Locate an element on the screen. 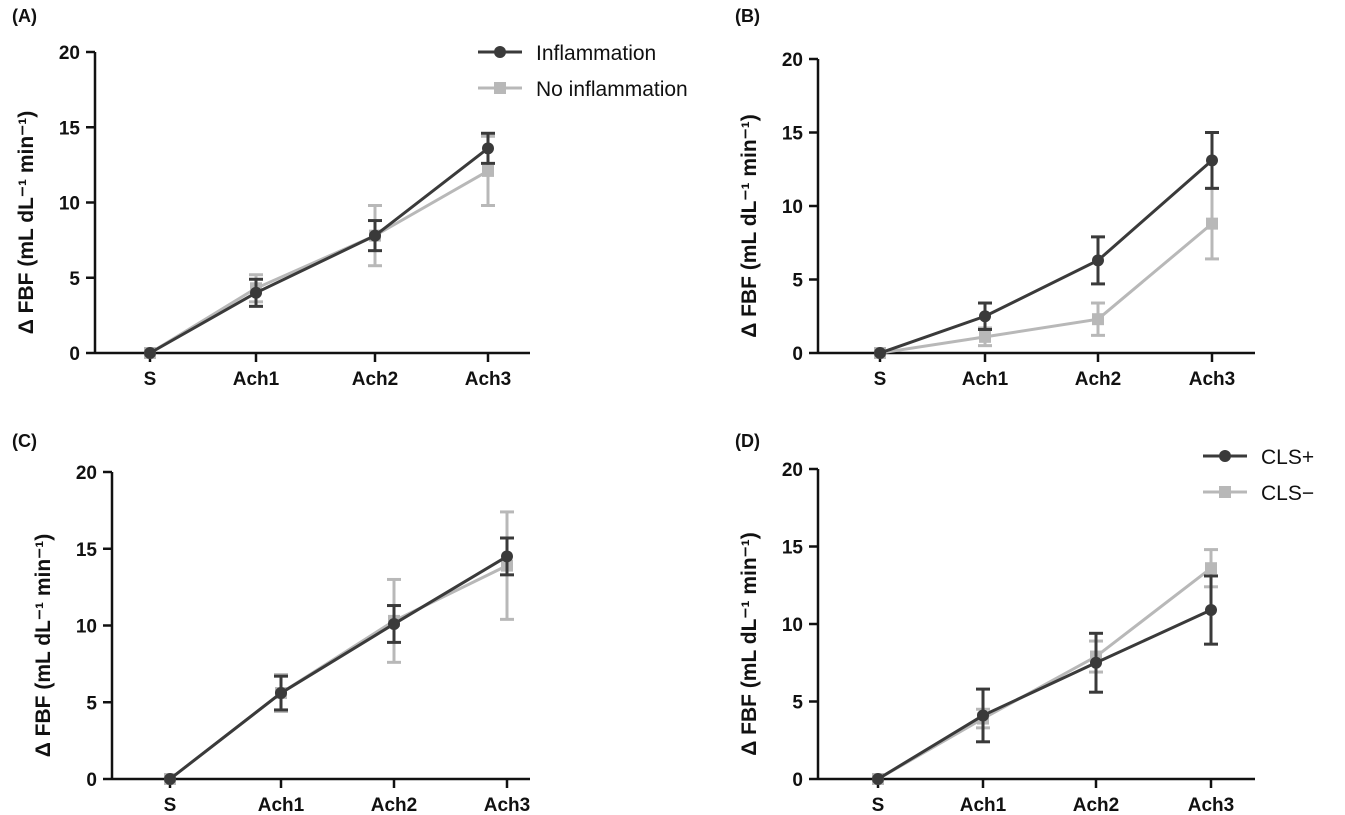 Image resolution: width=1345 pixels, height=815 pixels. panel-label: (C) is located at coordinates (24, 441).